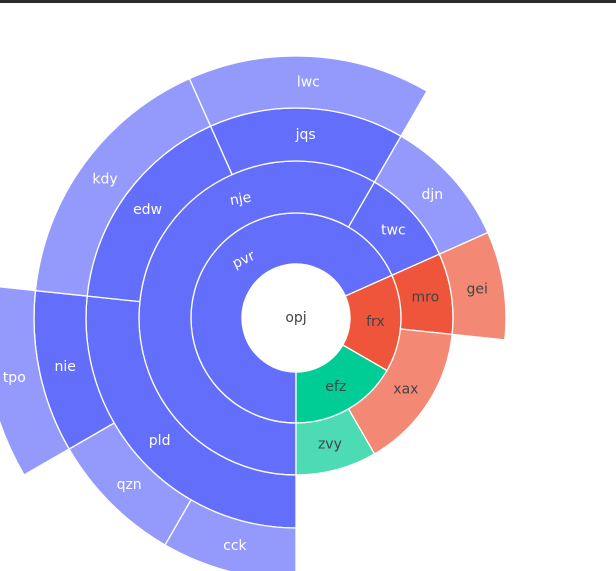 This screenshot has height=571, width=616. I want to click on segment-label-gei: gei, so click(477, 289).